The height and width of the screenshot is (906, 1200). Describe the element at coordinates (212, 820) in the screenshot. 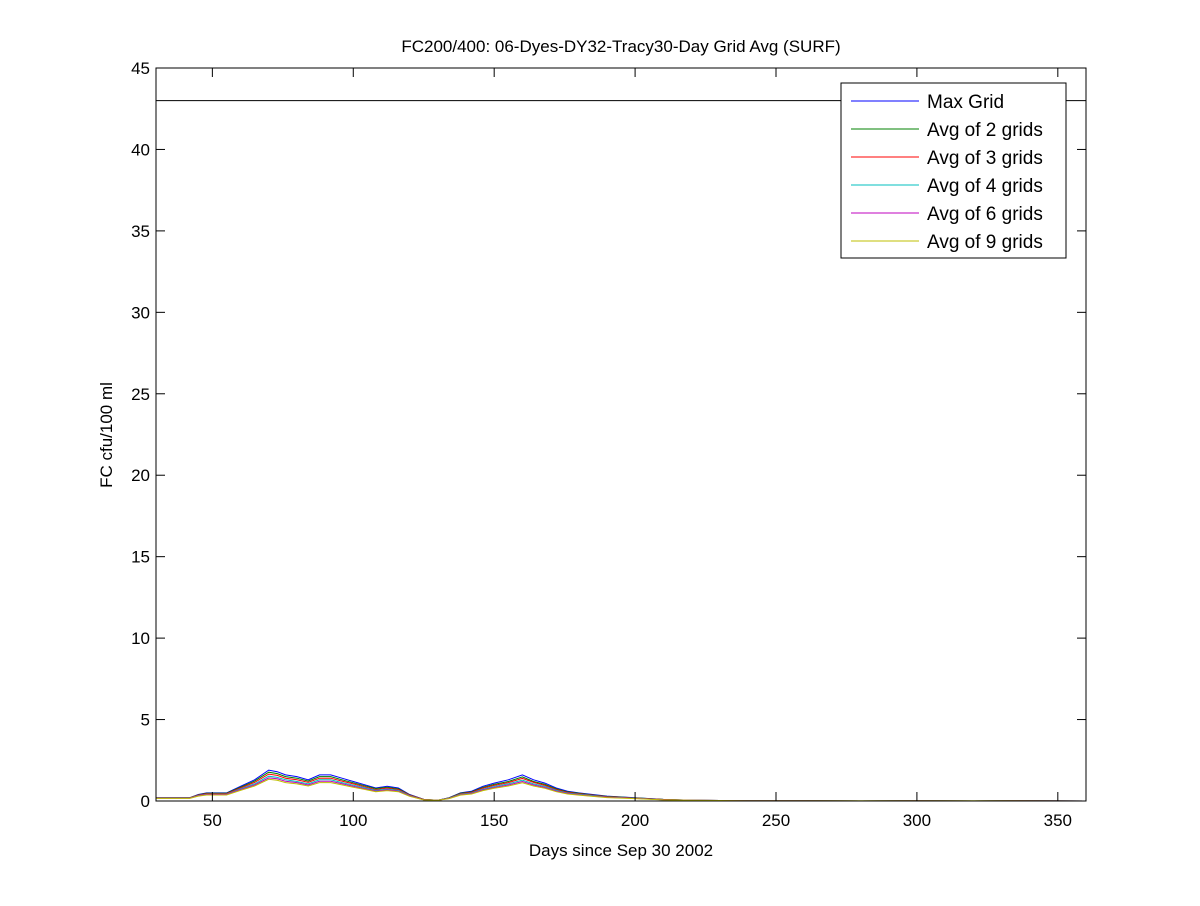

I see `x-tick-label: 50` at that location.